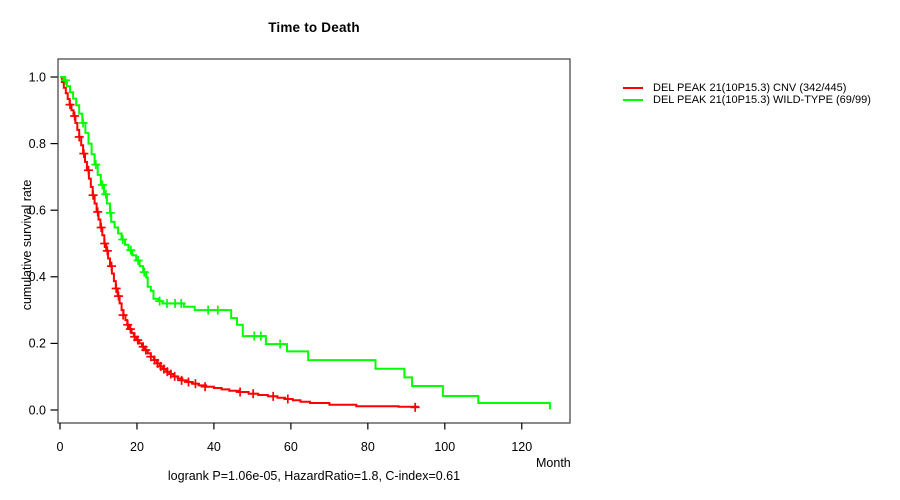 This screenshot has height=500, width=900. What do you see at coordinates (291, 447) in the screenshot?
I see `x-tick-label: 60` at bounding box center [291, 447].